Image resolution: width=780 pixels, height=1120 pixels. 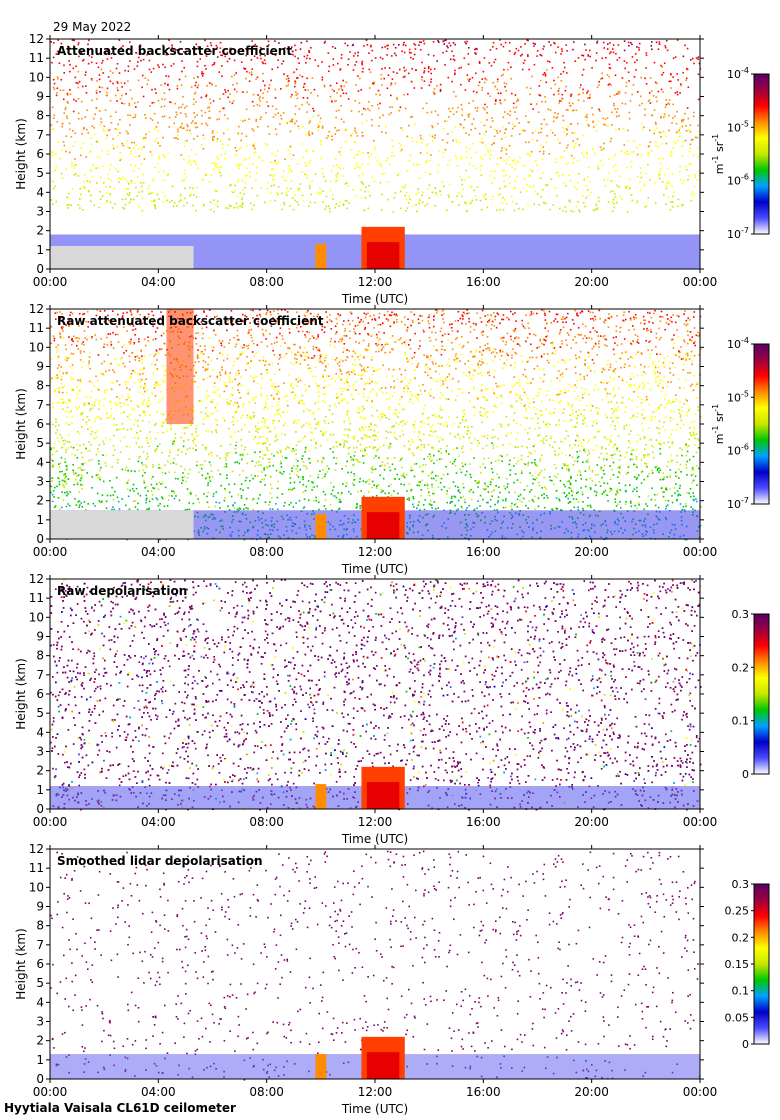 What do you see at coordinates (751, 694) in the screenshot?
I see `colorbar: 0 0.1 0.2 0.3` at bounding box center [751, 694].